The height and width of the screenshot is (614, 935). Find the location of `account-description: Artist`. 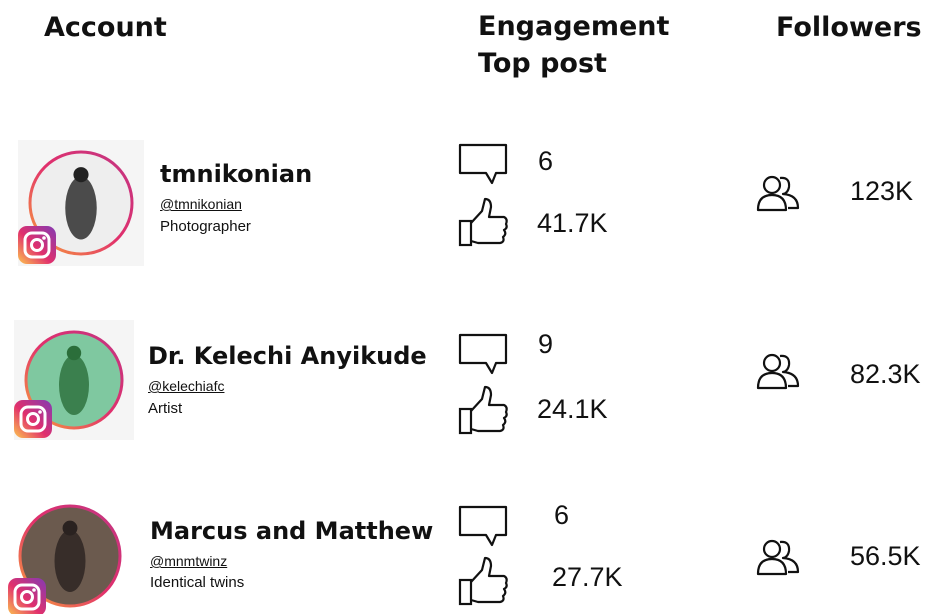

account-description: Artist is located at coordinates (165, 408).